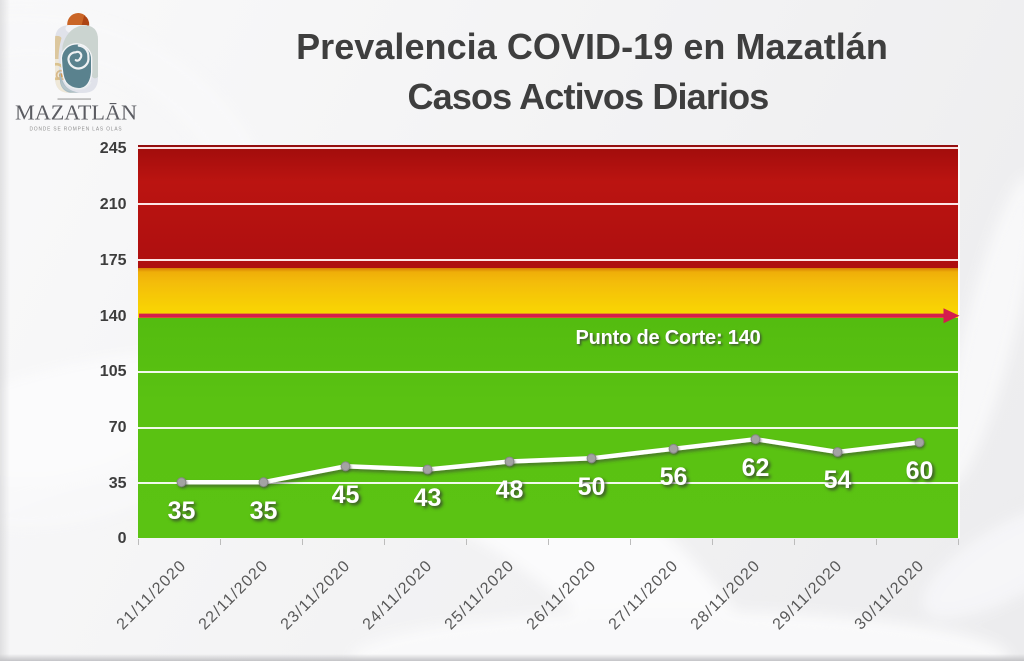 The image size is (1024, 661). Describe the element at coordinates (76, 113) in the screenshot. I see `svg-text: MAZATLĀN` at that location.